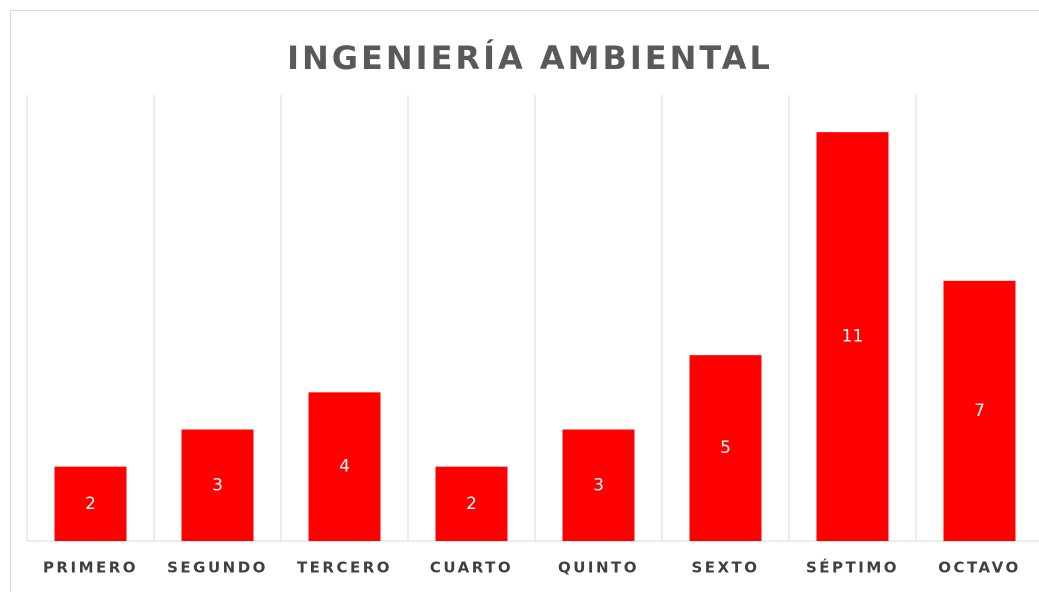 The width and height of the screenshot is (1039, 592). I want to click on x-tick-label: PRIMERO, so click(90, 568).